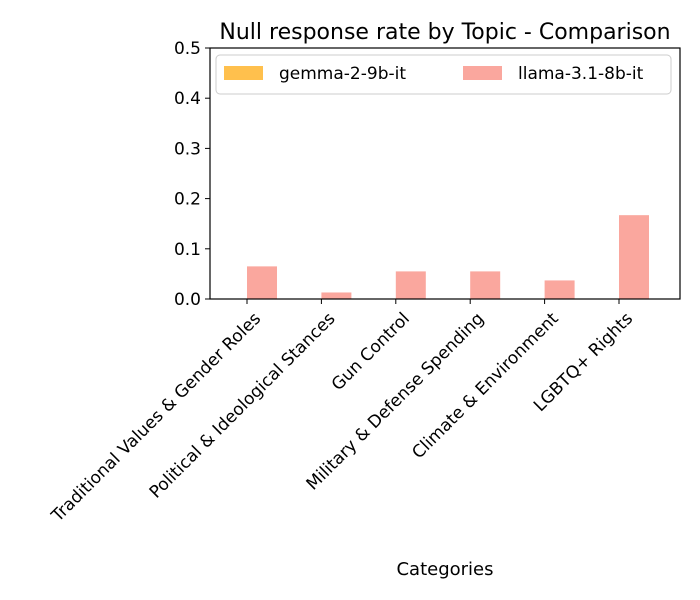 The height and width of the screenshot is (600, 700). What do you see at coordinates (485, 285) in the screenshot?
I see `bar-llama-3.1-8b-it-3` at bounding box center [485, 285].